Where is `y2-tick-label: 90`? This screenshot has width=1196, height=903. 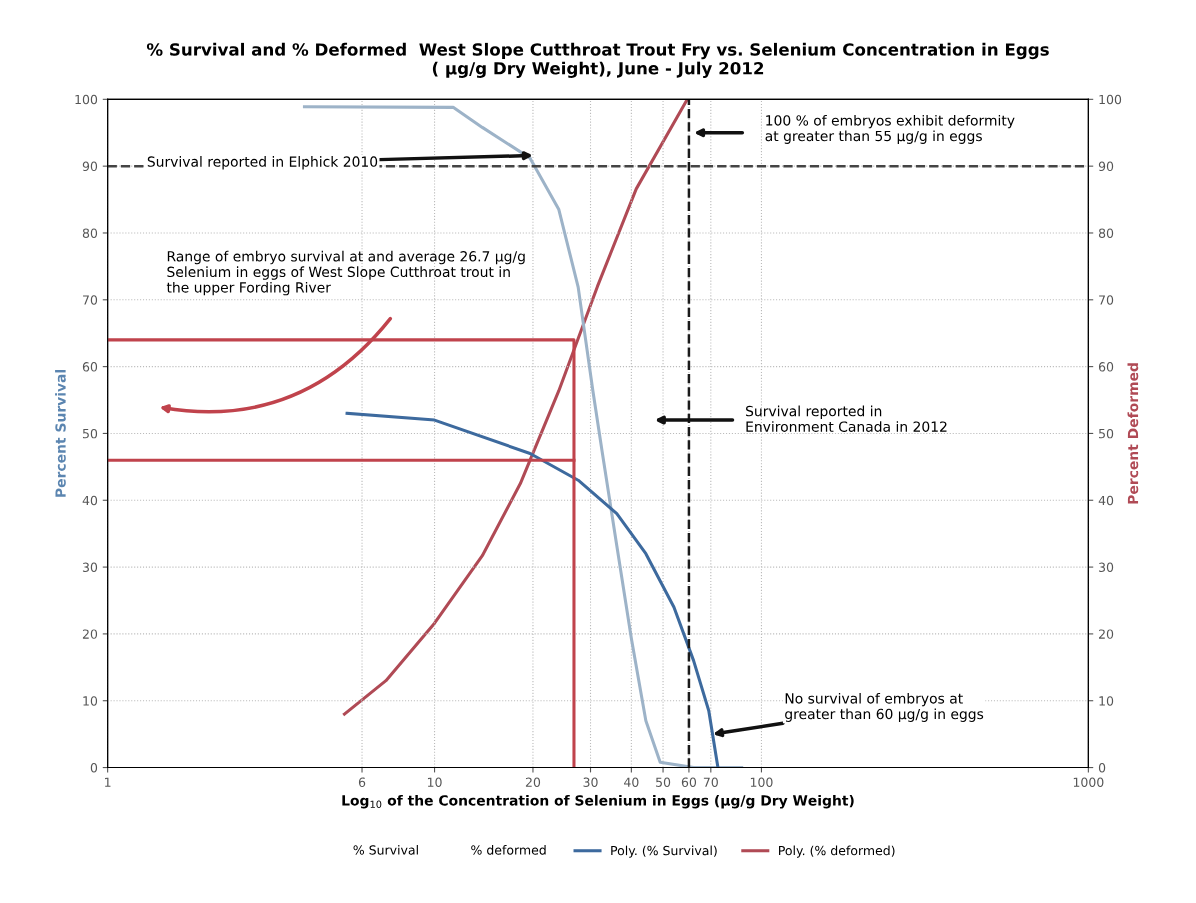
y2-tick-label: 90 is located at coordinates (1106, 166).